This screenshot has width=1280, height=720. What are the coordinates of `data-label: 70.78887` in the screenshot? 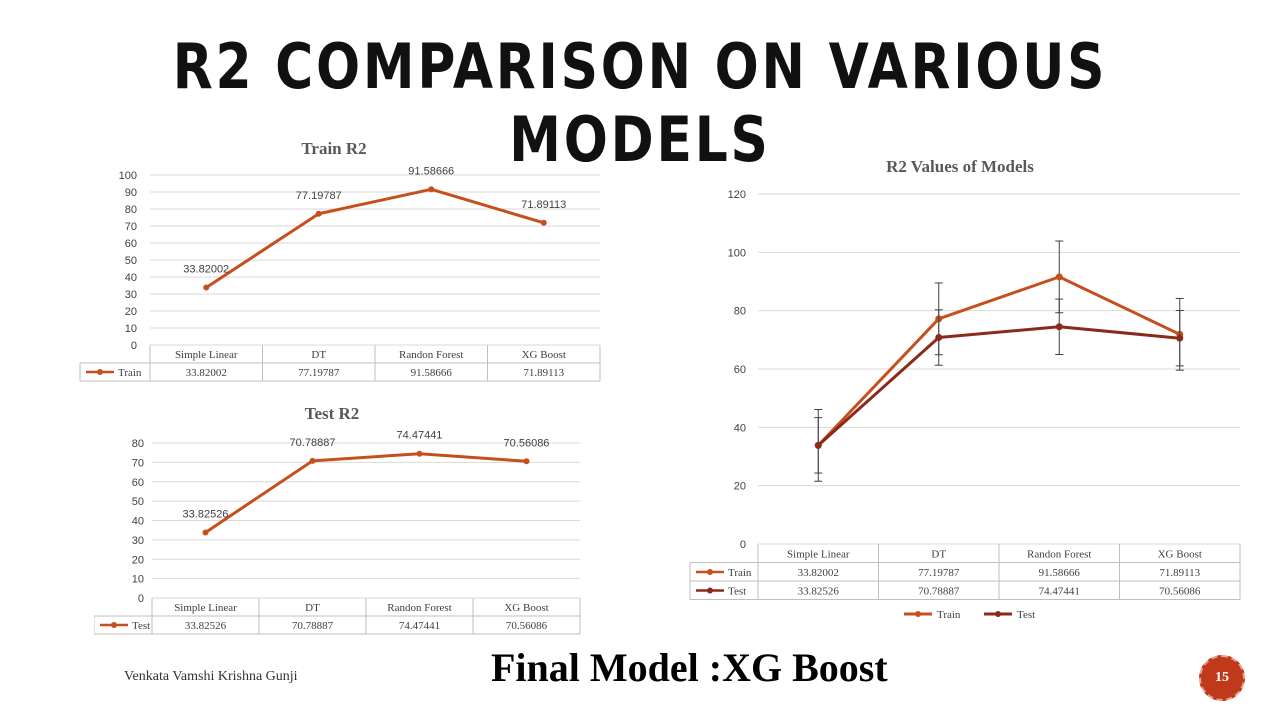 It's located at (313, 443).